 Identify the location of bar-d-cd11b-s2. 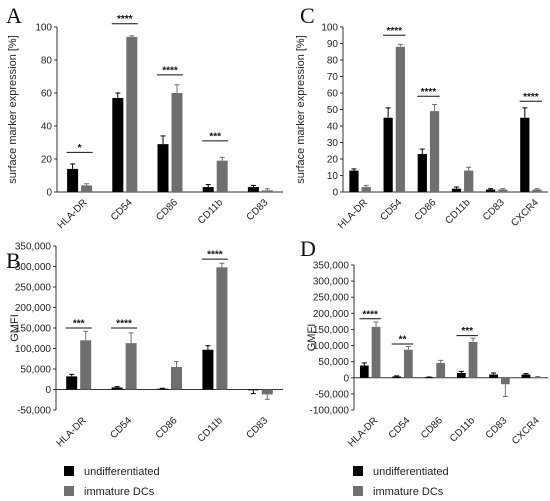
(473, 360).